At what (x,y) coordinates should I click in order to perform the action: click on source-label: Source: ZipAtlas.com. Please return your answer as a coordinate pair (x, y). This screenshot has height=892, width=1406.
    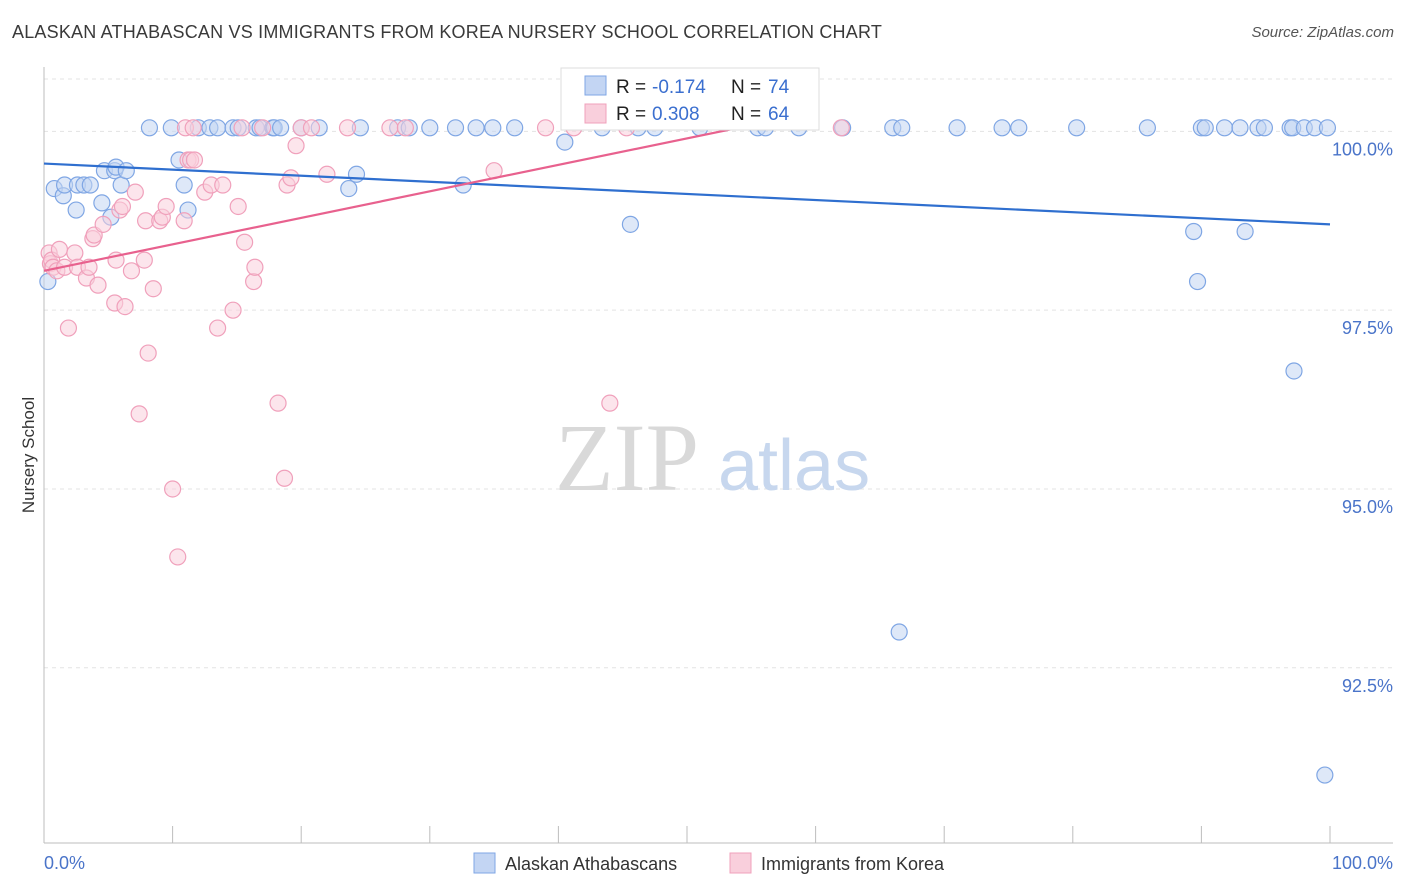
    Looking at the image, I should click on (1322, 32).